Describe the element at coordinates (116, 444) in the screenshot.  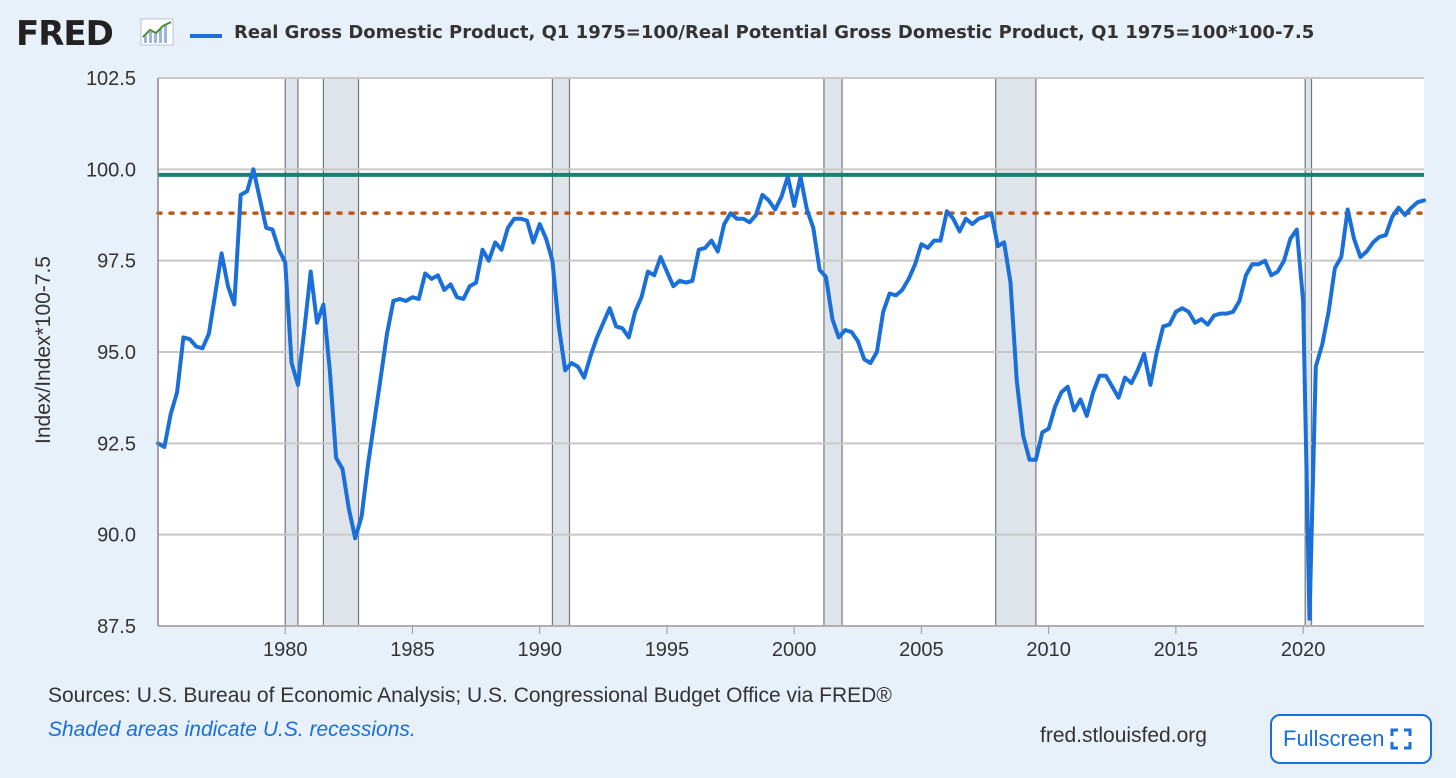
I see `y-tick-label: 92.5` at that location.